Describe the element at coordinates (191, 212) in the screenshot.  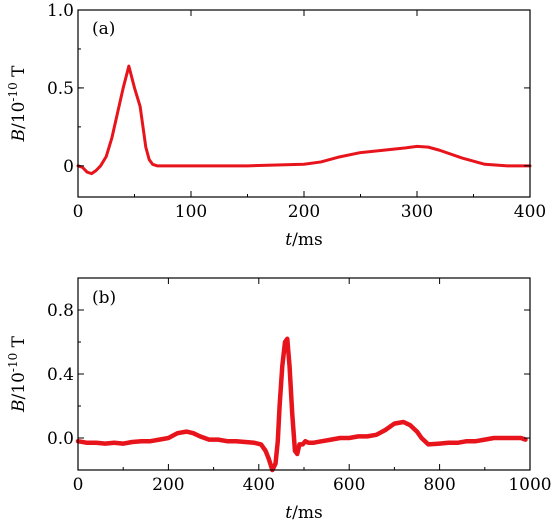
I see `panel-a-x-tick-label: 100` at that location.